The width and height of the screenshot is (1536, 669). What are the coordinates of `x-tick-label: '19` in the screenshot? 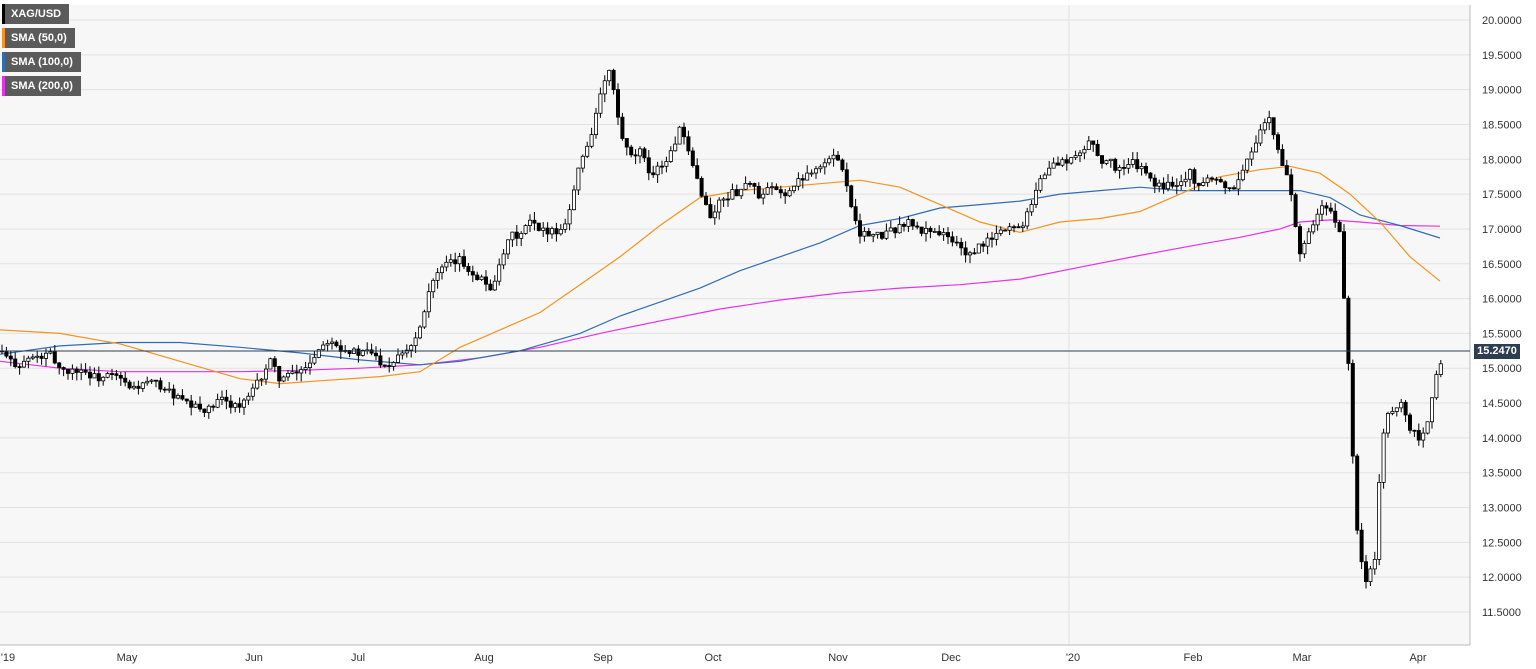 It's located at (8, 658).